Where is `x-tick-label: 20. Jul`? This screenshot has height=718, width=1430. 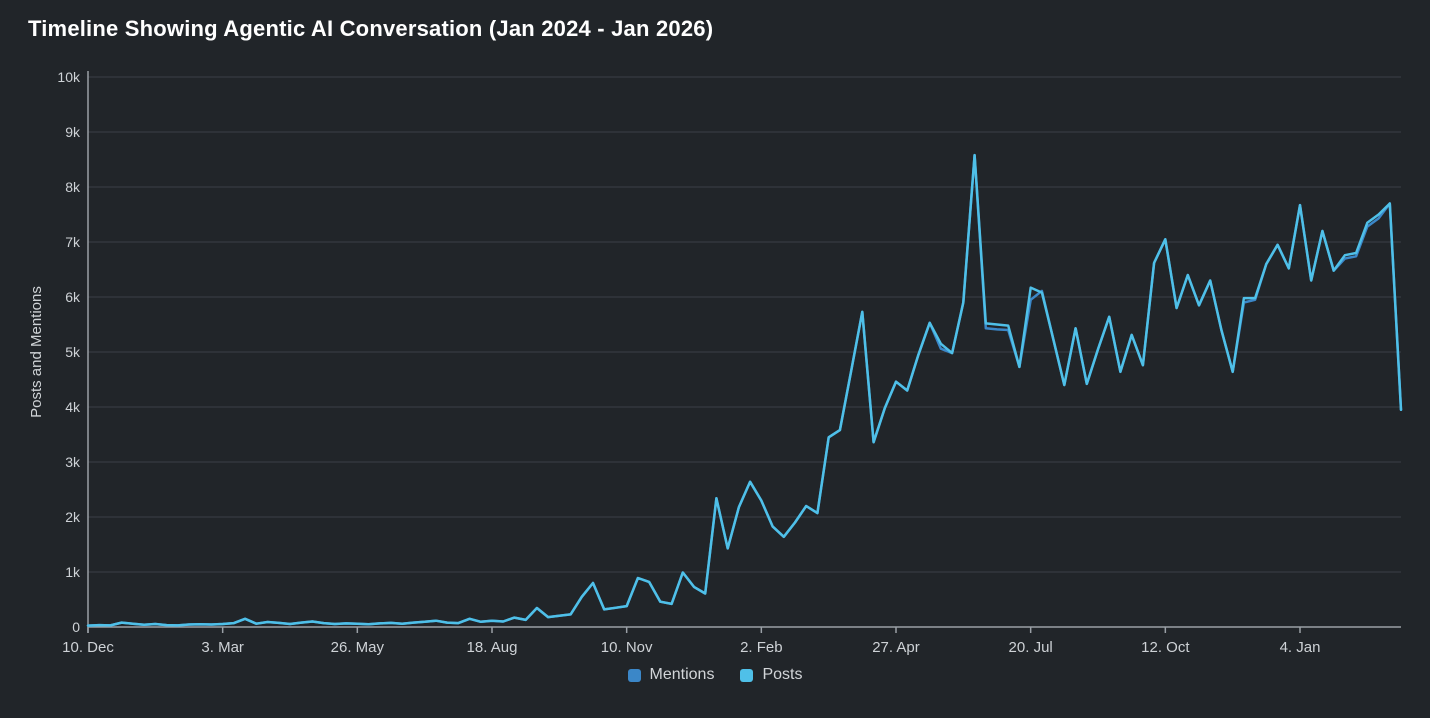
x-tick-label: 20. Jul is located at coordinates (1030, 647).